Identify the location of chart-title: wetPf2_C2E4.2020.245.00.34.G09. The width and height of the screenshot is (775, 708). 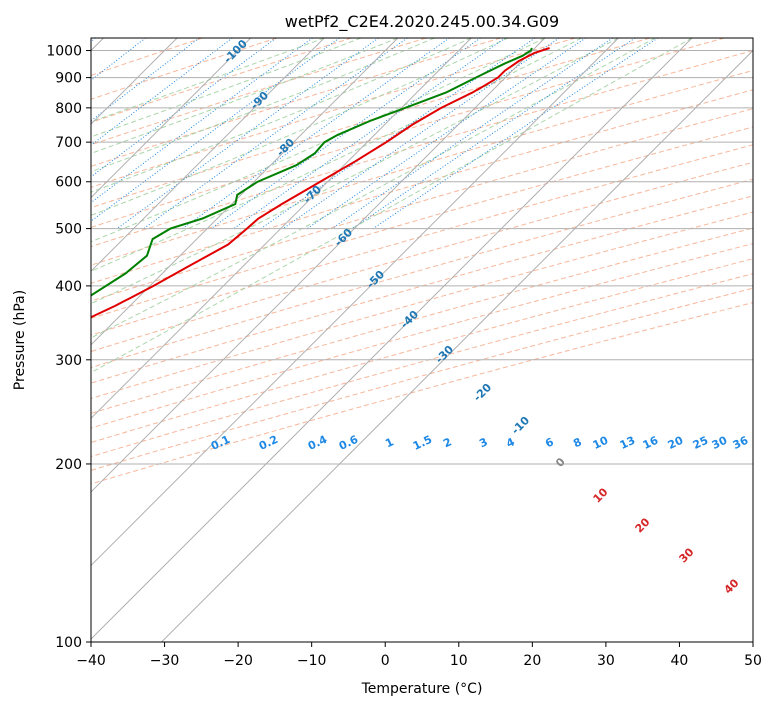
(422, 22).